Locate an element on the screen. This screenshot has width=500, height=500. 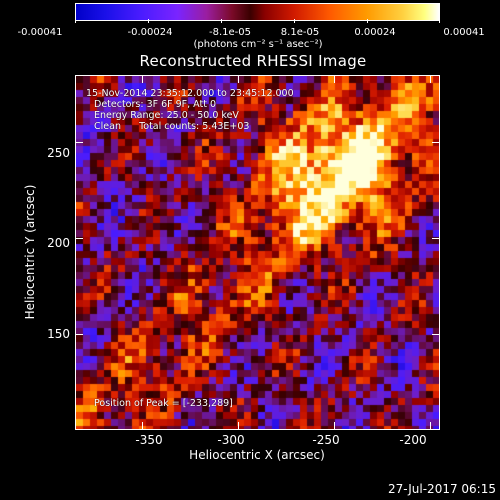
algorithm-annotation: Clean Total counts: 5.43E+03 is located at coordinates (172, 126).